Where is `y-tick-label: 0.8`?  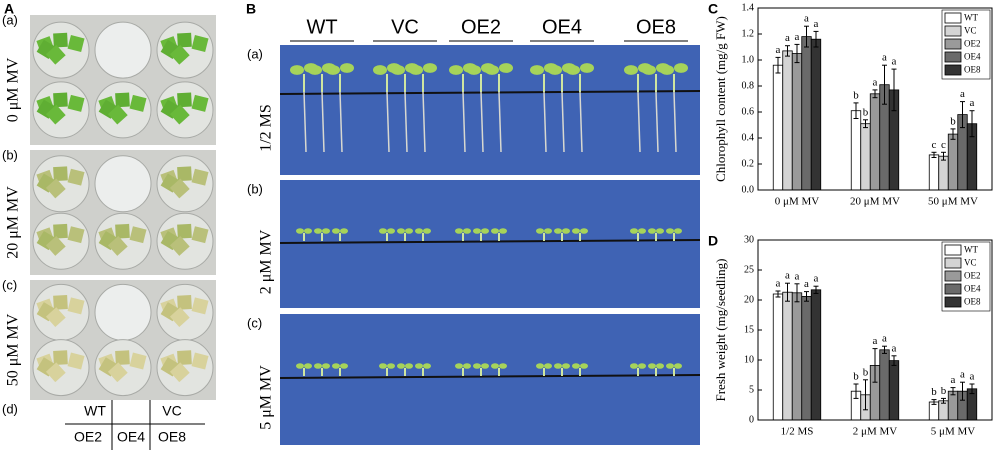
y-tick-label: 0.8 is located at coordinates (748, 85).